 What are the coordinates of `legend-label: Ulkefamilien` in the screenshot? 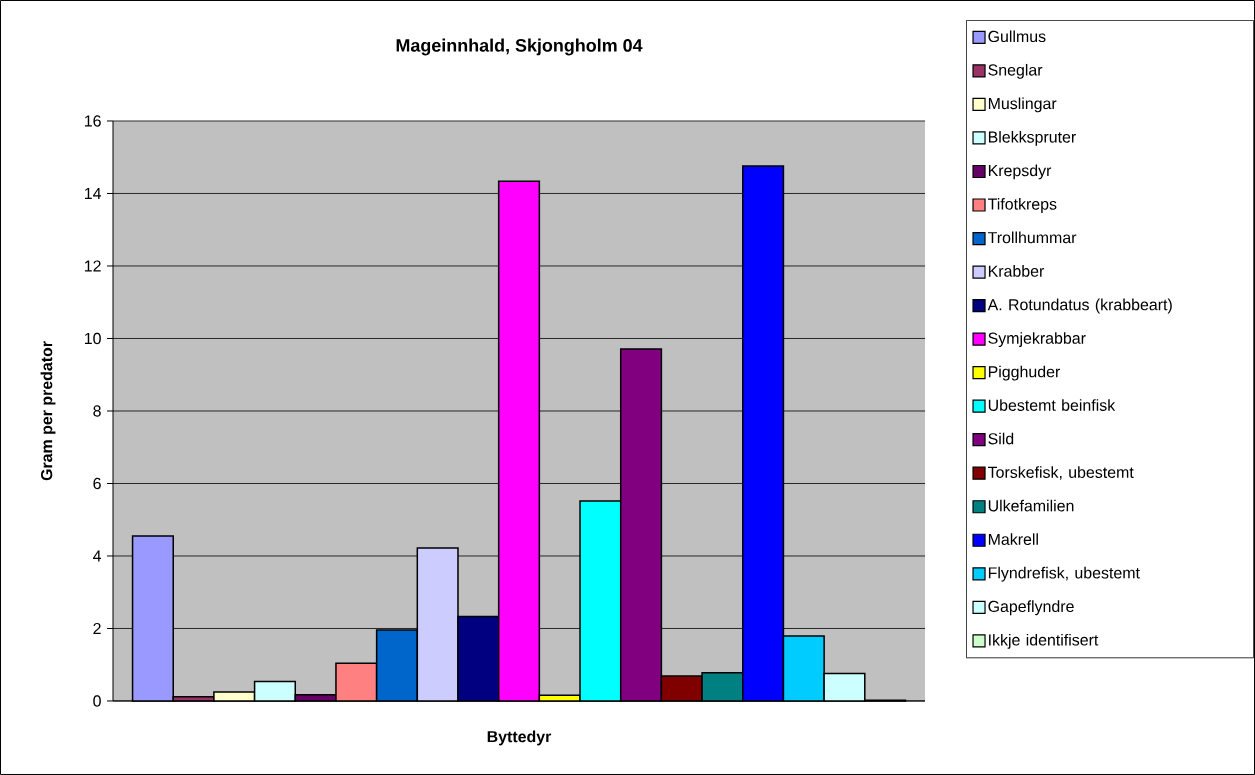 It's located at (1031, 505).